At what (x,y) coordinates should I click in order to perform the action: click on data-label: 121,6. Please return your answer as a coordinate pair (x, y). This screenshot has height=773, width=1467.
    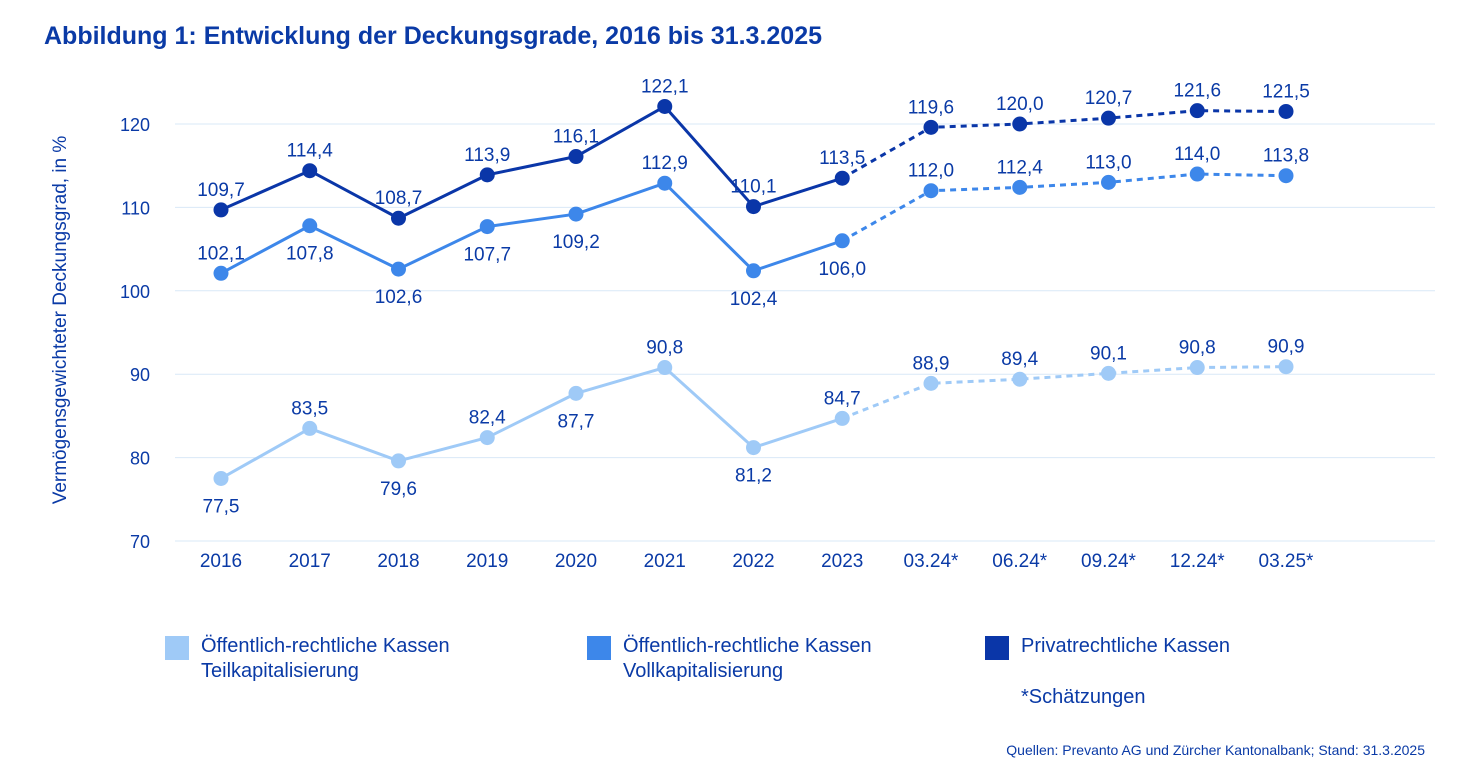
    Looking at the image, I should click on (1197, 91).